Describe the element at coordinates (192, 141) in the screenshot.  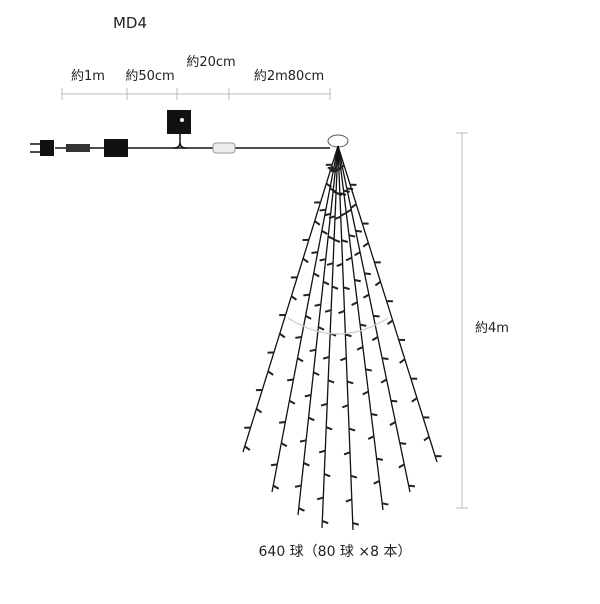
I see `cable` at that location.